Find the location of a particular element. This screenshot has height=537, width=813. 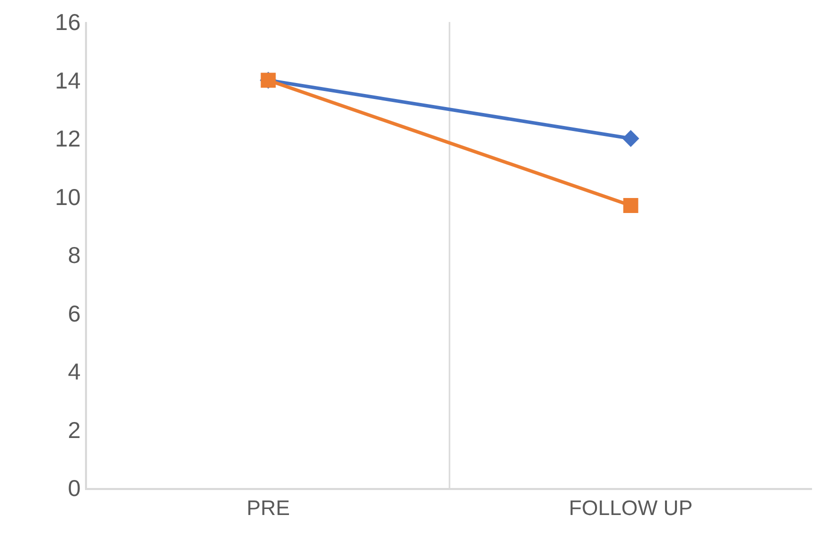

y-tick-label: 16 is located at coordinates (68, 22).